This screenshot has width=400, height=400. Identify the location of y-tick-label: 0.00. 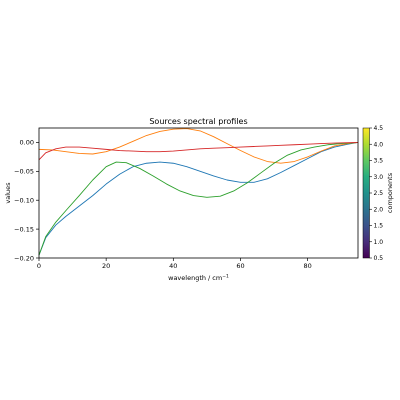
(27, 143).